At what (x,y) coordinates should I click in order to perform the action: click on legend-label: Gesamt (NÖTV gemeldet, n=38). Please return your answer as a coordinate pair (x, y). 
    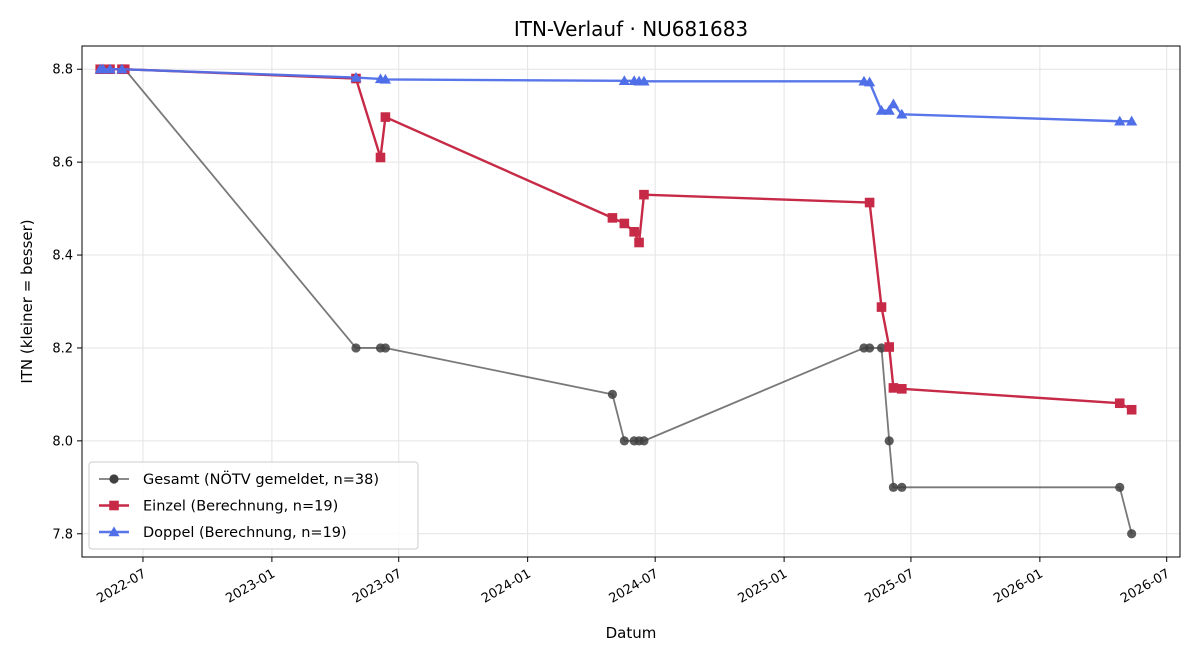
    Looking at the image, I should click on (261, 479).